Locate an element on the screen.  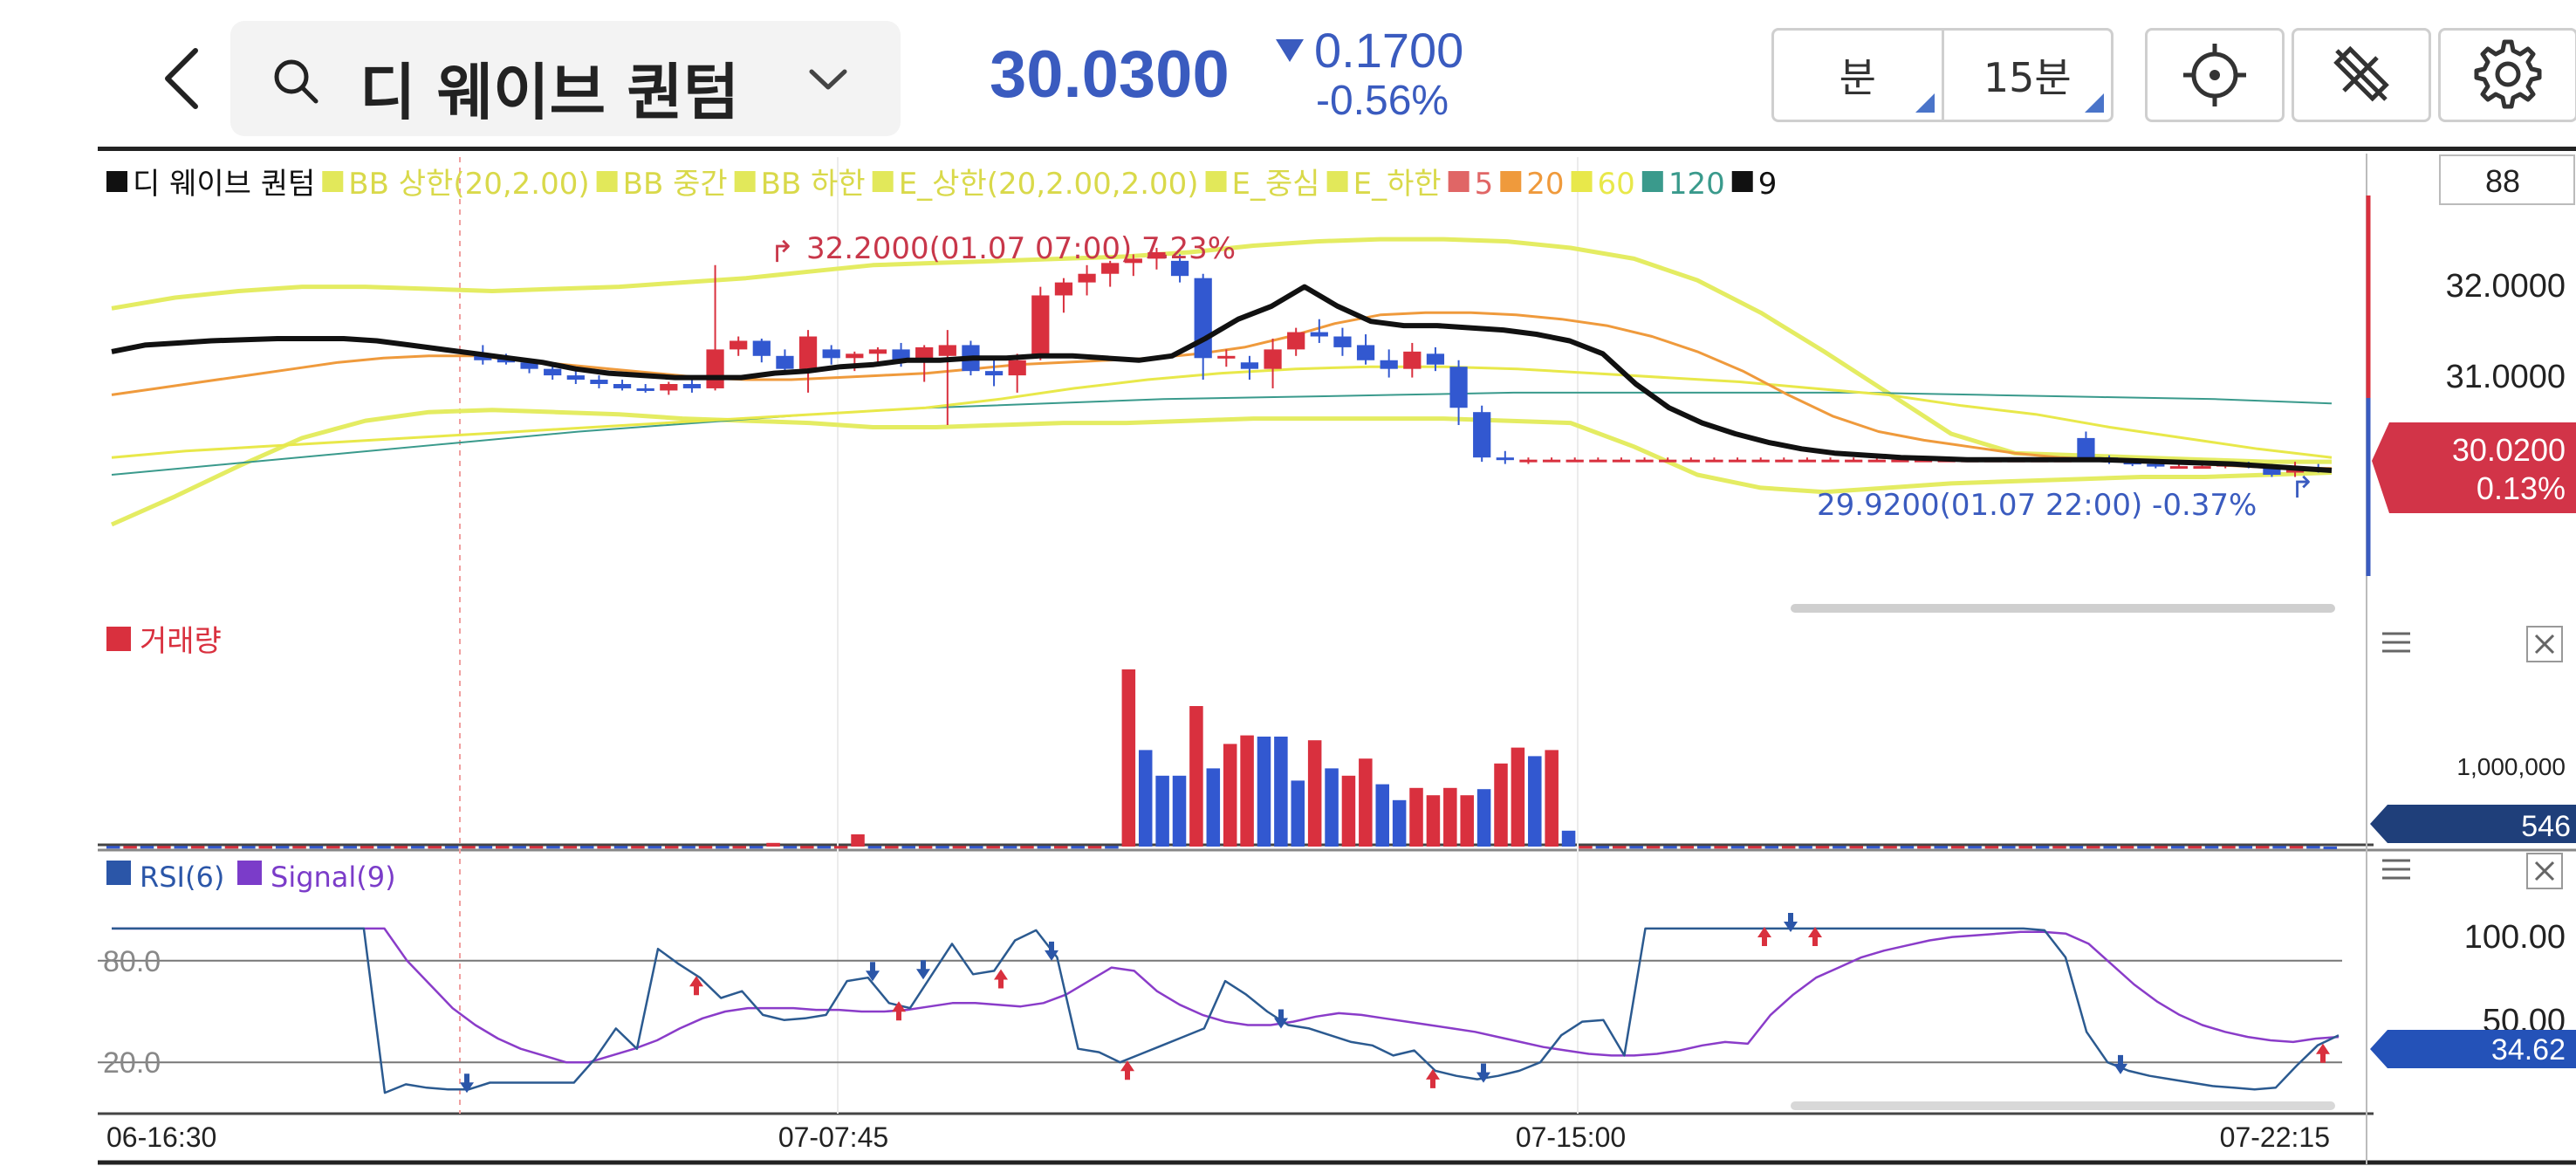
period-input is located at coordinates (2507, 179).